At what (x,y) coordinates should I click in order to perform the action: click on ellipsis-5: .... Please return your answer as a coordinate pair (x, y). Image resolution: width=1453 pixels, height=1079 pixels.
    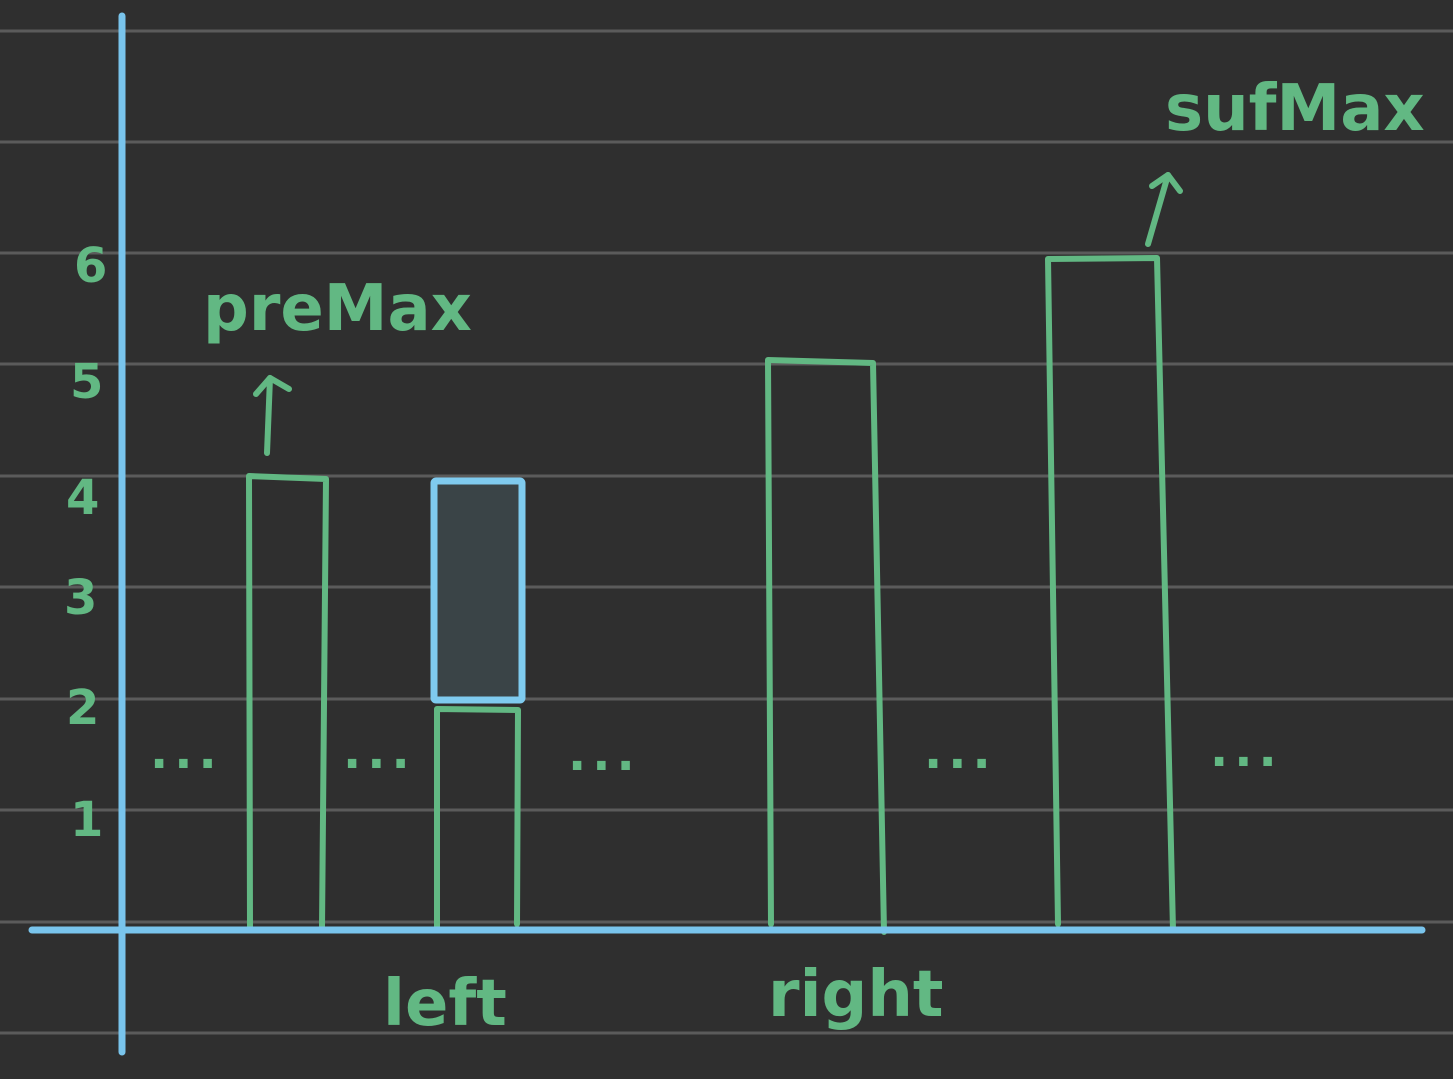
    Looking at the image, I should click on (1246, 750).